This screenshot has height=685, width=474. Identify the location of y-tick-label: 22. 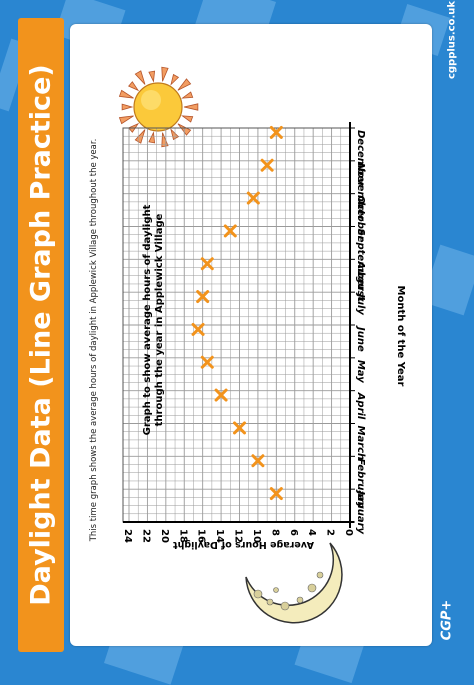
(145, 536).